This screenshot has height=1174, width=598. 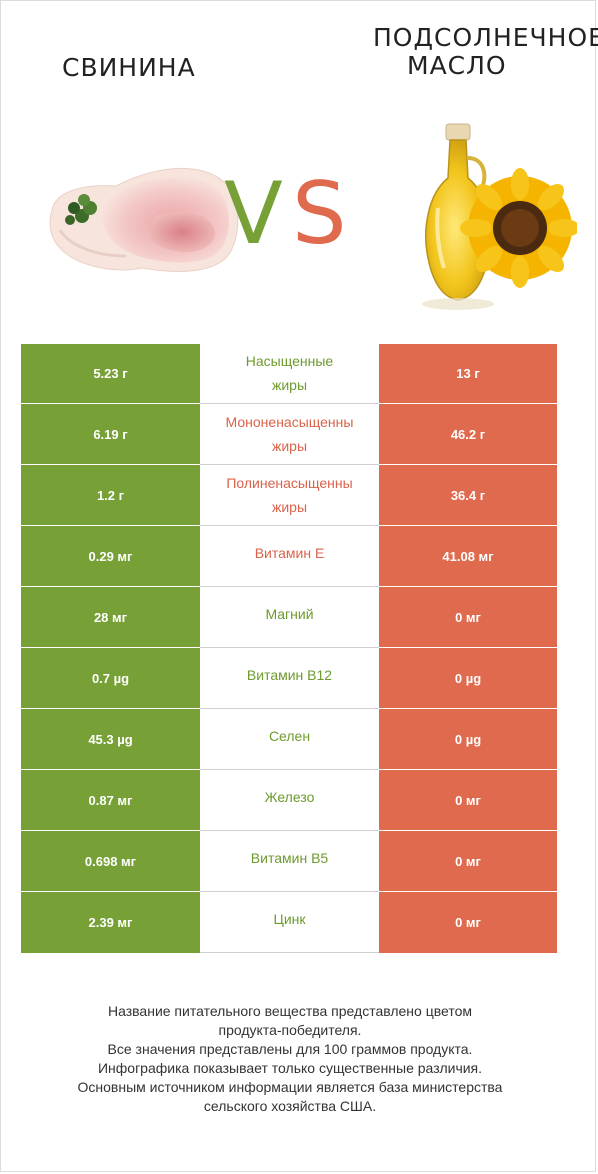 I want to click on nutrient-name-line1: Насыщенные, so click(x=289, y=361).